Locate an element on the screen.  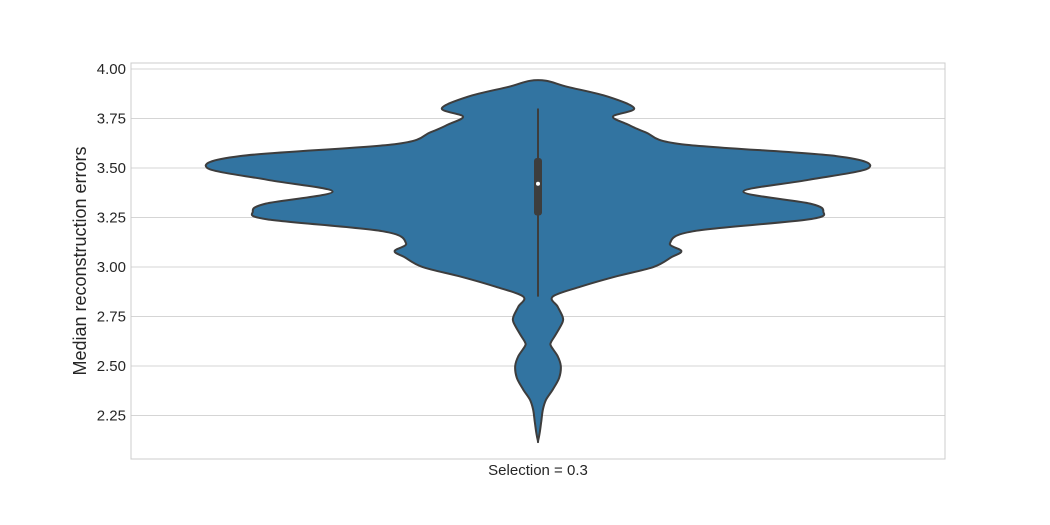
iqr-box is located at coordinates (538, 187).